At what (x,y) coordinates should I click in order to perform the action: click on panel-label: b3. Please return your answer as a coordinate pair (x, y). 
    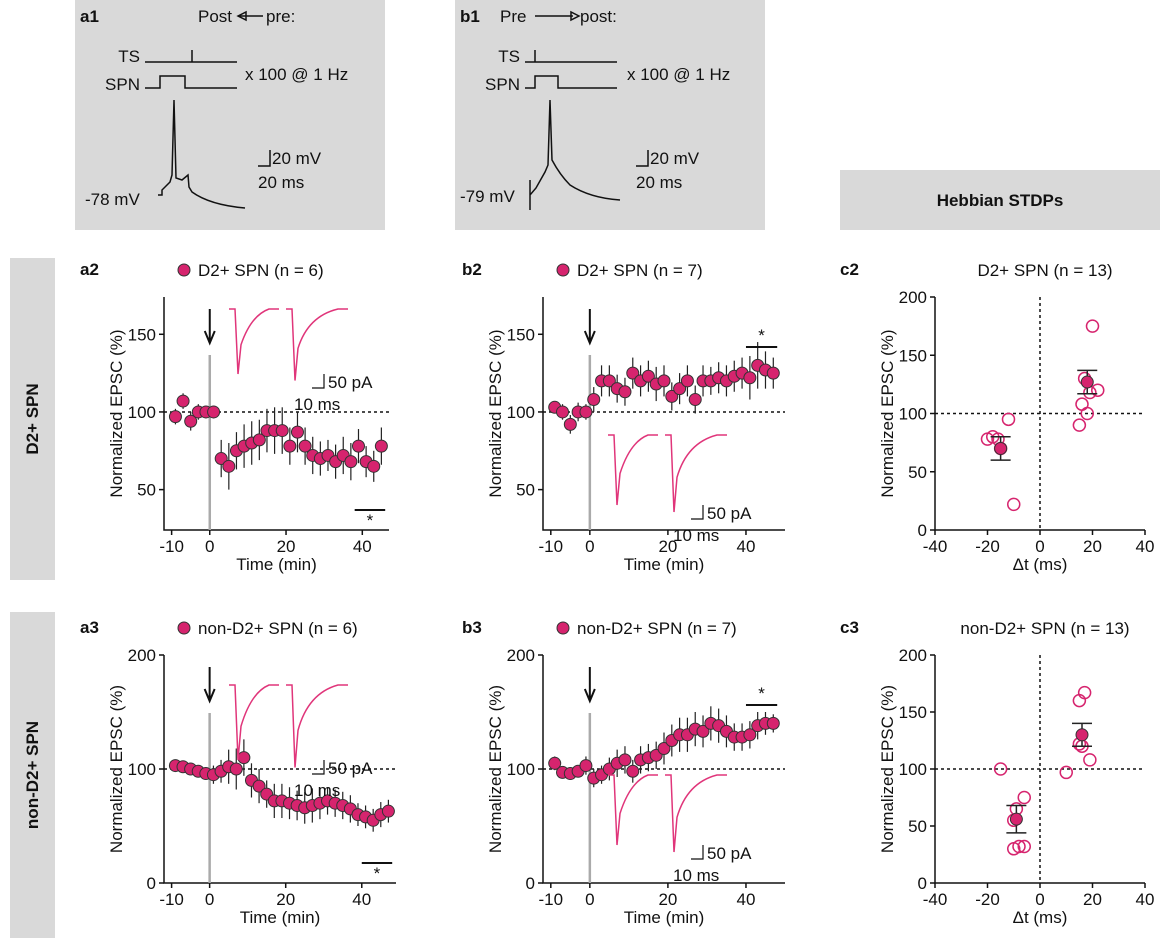
    Looking at the image, I should click on (472, 627).